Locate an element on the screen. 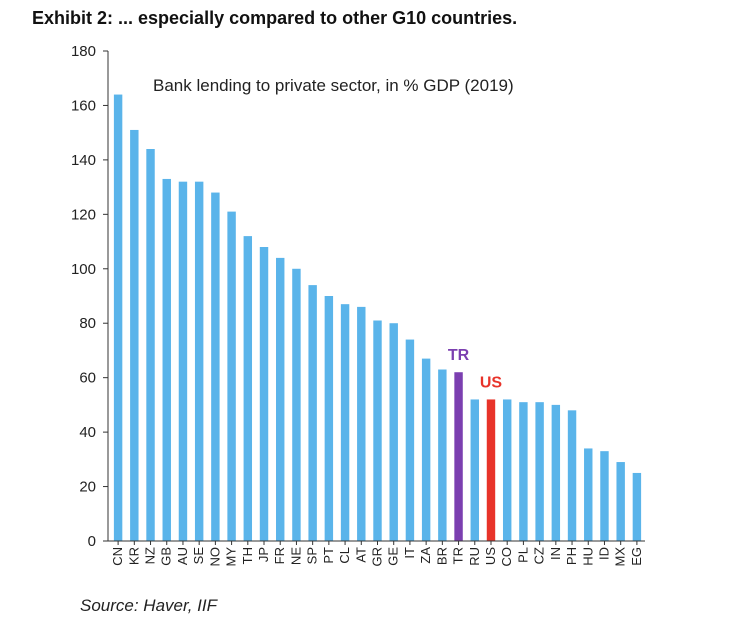 The height and width of the screenshot is (620, 750). bar-pt is located at coordinates (329, 418).